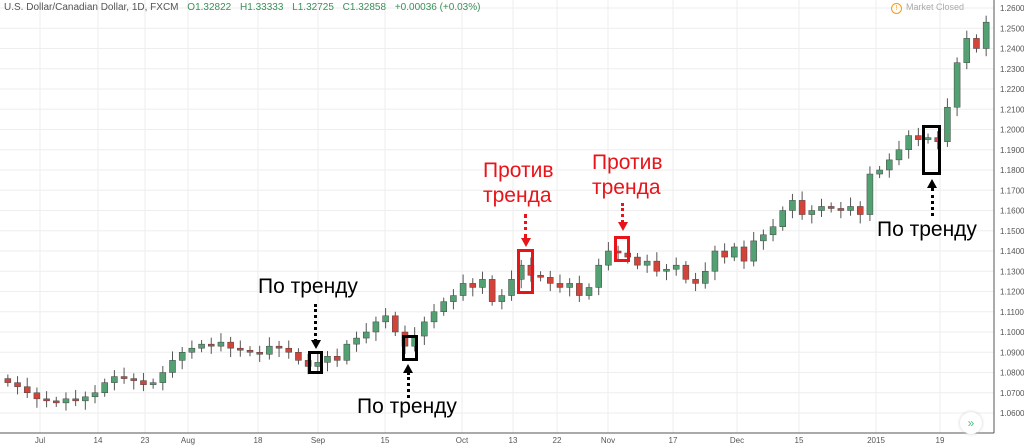 The width and height of the screenshot is (1024, 448). What do you see at coordinates (1012, 312) in the screenshot?
I see `y-tick-label: 1.11000` at bounding box center [1012, 312].